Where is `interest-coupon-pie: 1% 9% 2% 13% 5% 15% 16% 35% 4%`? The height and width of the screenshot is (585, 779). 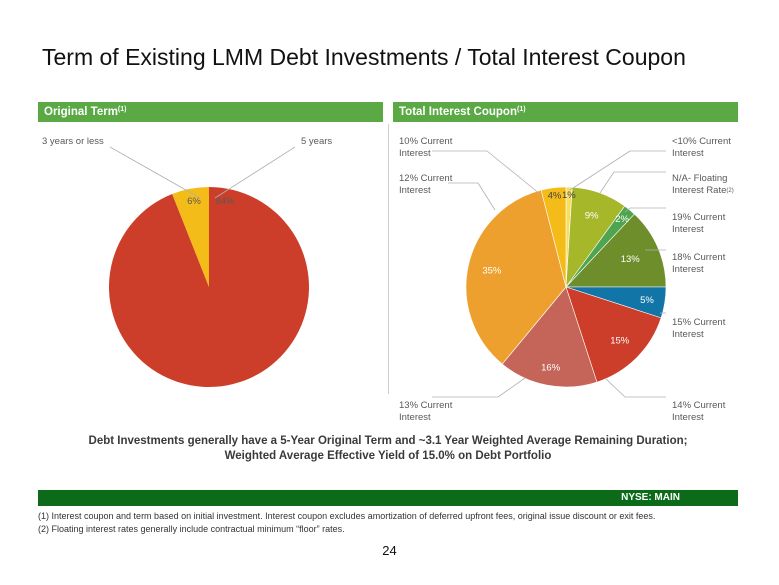
interest-coupon-pie: 1% 9% 2% 13% 5% 15% 16% 35% 4% is located at coordinates (566, 287).